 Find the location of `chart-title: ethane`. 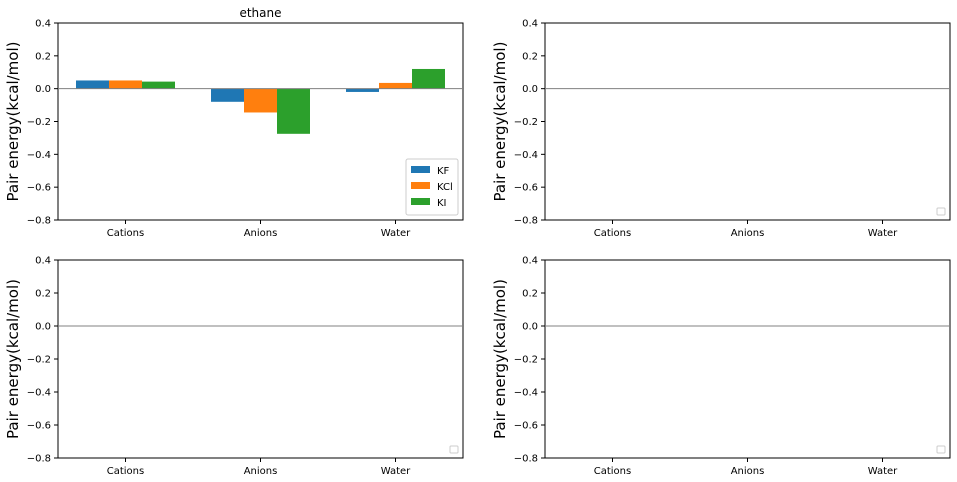

chart-title: ethane is located at coordinates (260, 13).